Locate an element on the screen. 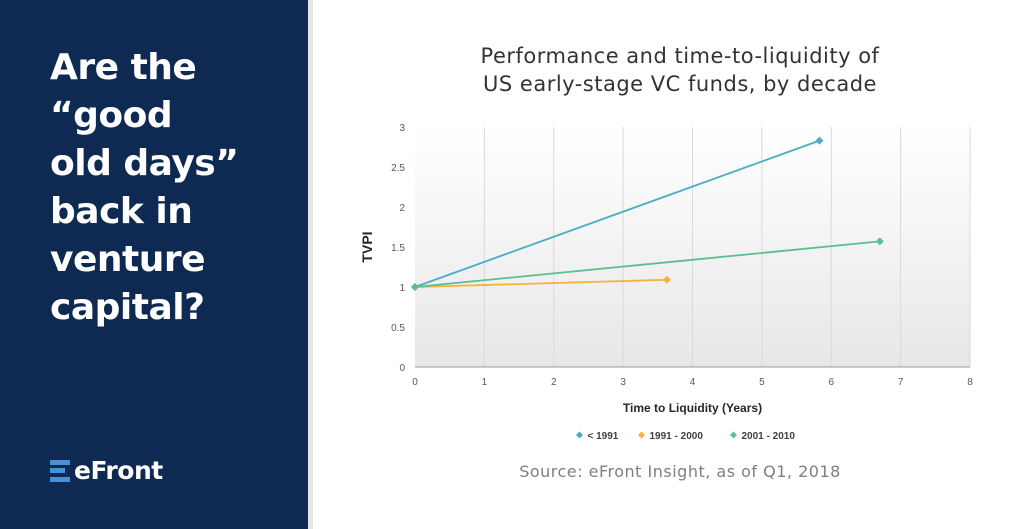  efront-logo-icon is located at coordinates (60, 470).